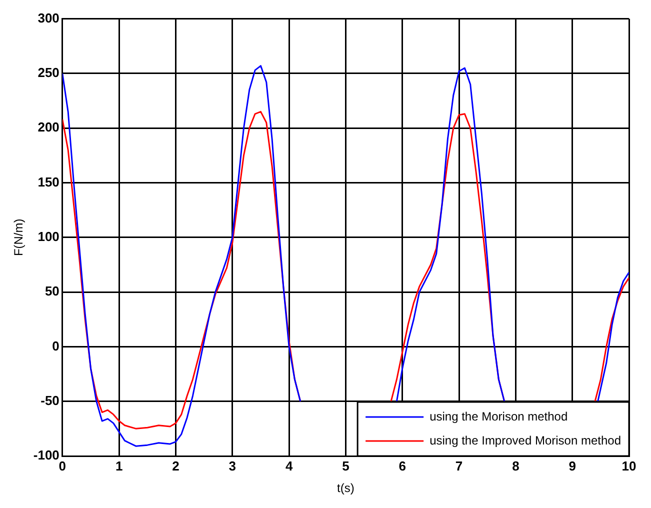 Image resolution: width=651 pixels, height=508 pixels. What do you see at coordinates (49, 18) in the screenshot?
I see `y-tick-label: 300` at bounding box center [49, 18].